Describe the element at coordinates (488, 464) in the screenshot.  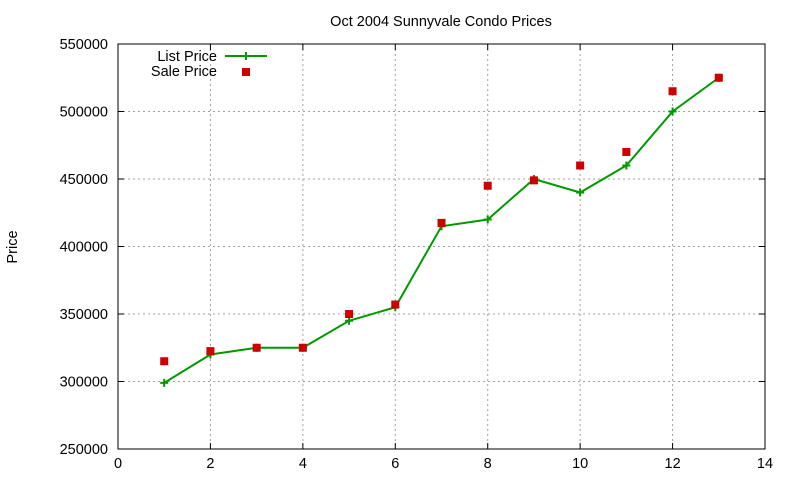
I see `x-tick-label: 8` at that location.